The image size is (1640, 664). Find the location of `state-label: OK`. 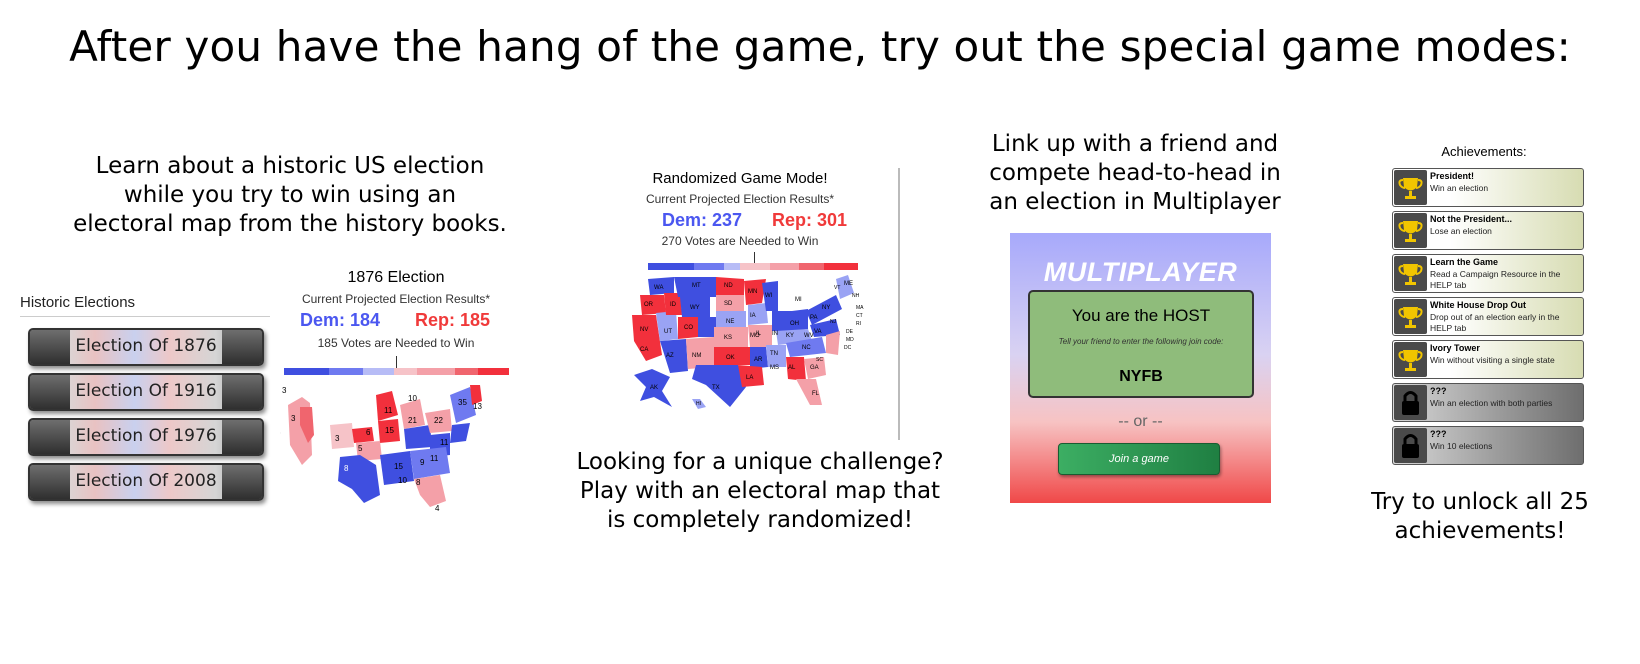

state-label: OK is located at coordinates (730, 358).